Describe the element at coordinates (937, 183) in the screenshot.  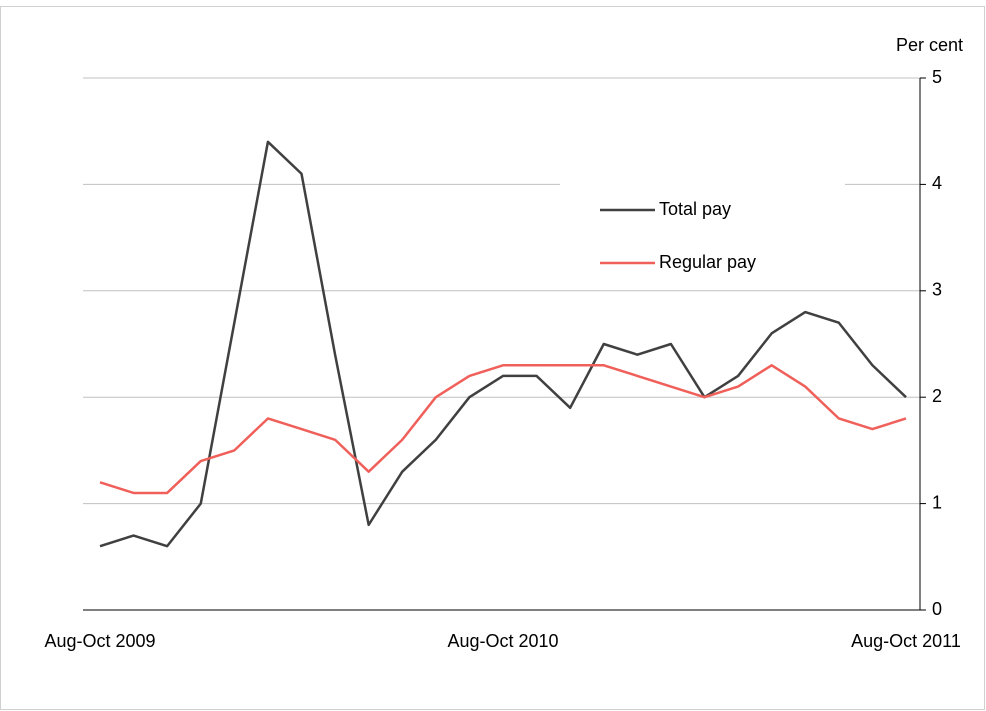
I see `y-tick-label: 4` at that location.